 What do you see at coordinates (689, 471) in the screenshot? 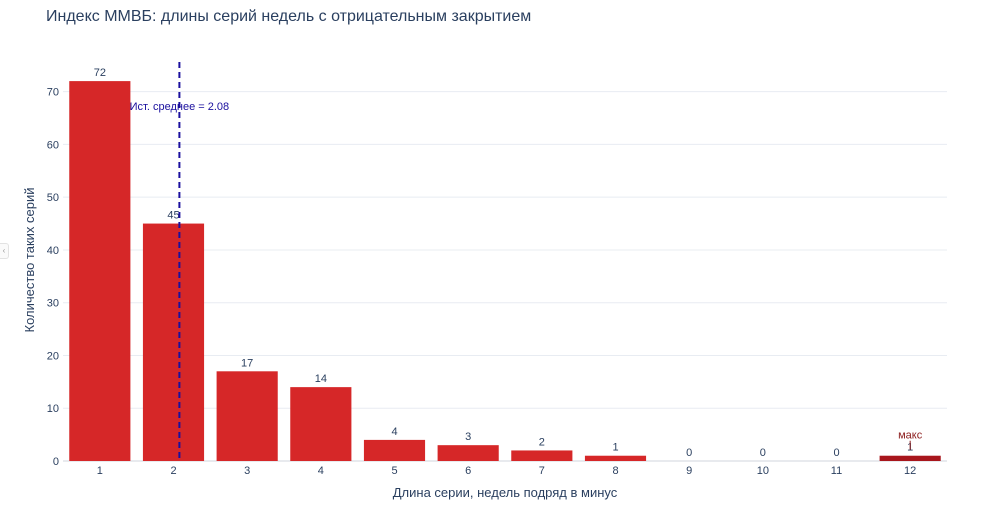
I see `x-tick-label: 9` at bounding box center [689, 471].